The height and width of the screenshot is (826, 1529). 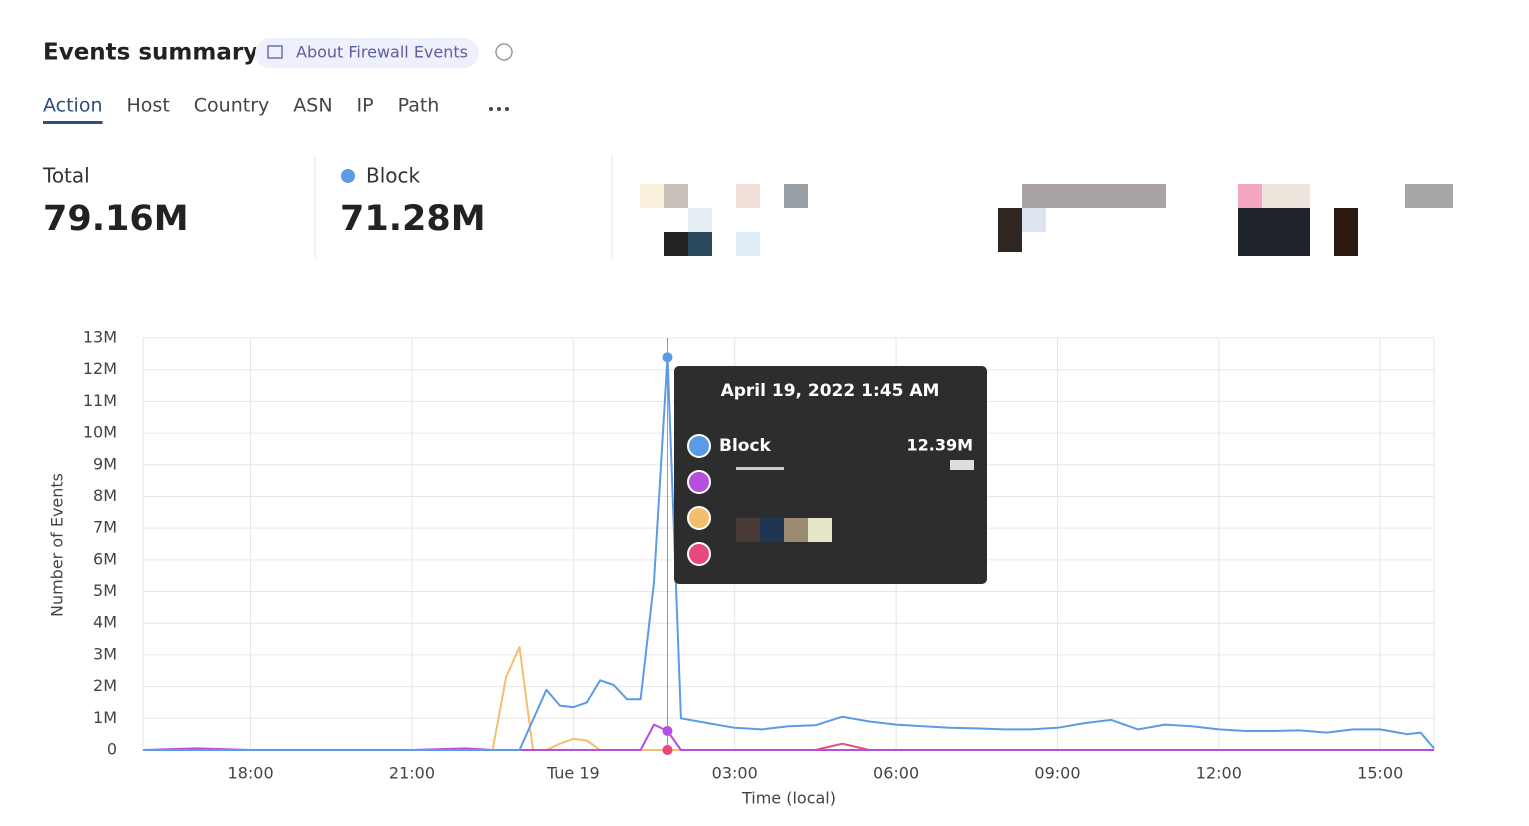 I want to click on summary-title: Events summary, so click(x=150, y=53).